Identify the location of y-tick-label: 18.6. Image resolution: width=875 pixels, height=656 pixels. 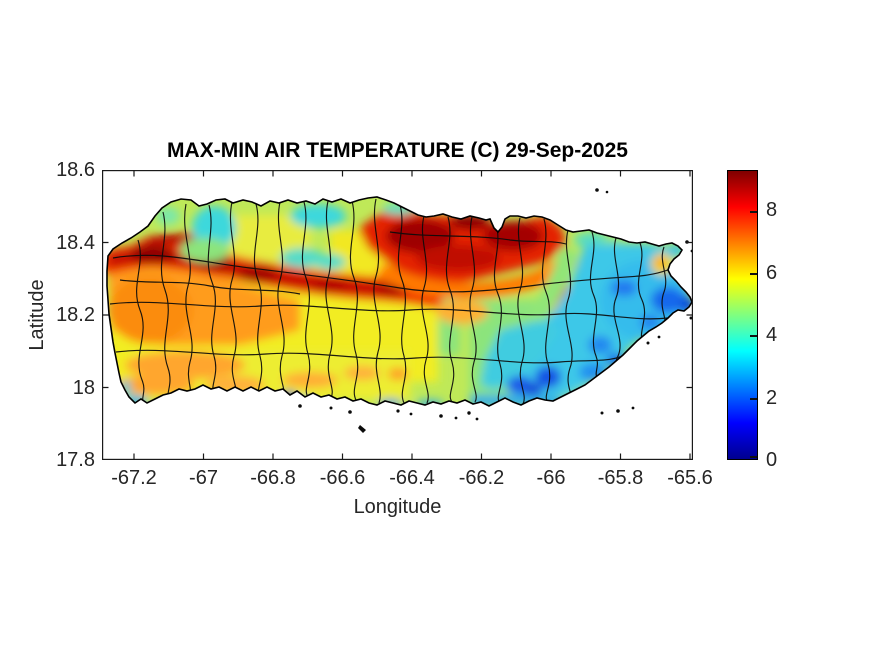
(75, 170).